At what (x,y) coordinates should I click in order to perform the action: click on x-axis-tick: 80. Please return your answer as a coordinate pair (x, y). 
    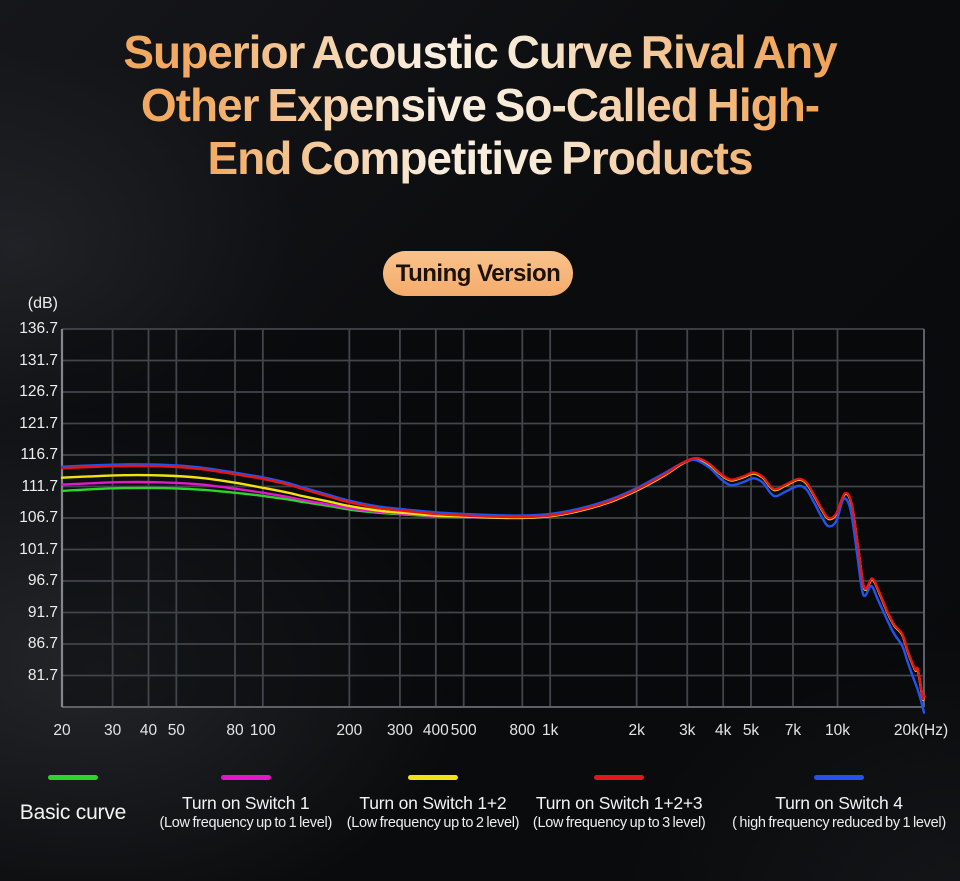
    Looking at the image, I should click on (235, 730).